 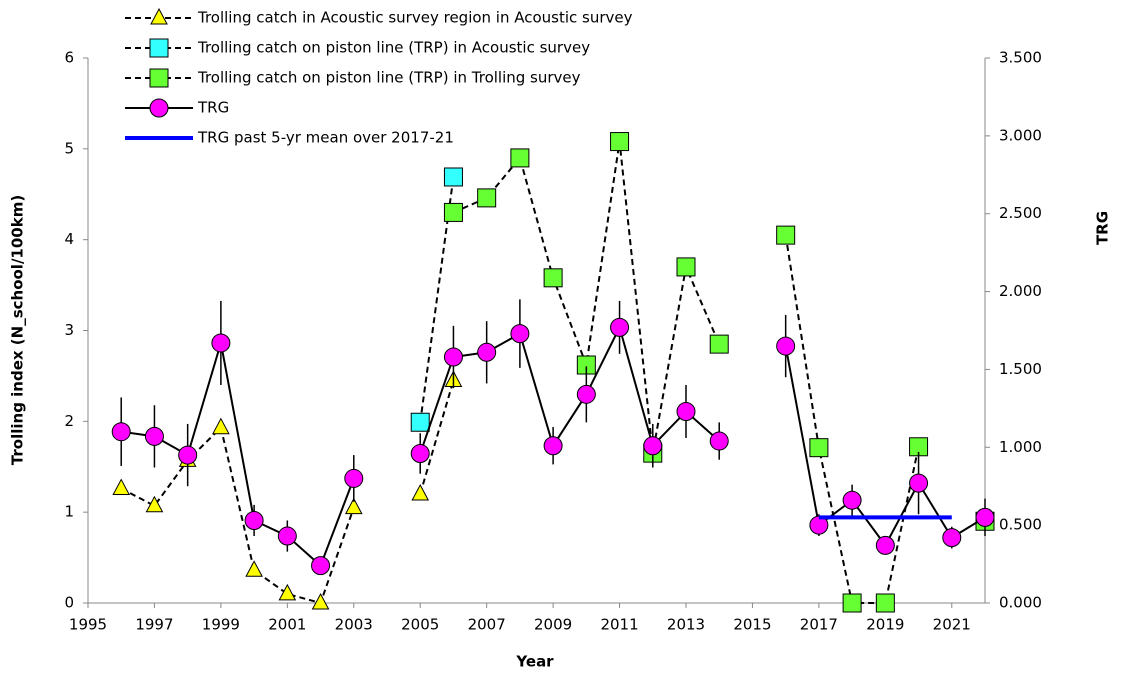 What do you see at coordinates (69, 603) in the screenshot?
I see `y-tick-label: 0` at bounding box center [69, 603].